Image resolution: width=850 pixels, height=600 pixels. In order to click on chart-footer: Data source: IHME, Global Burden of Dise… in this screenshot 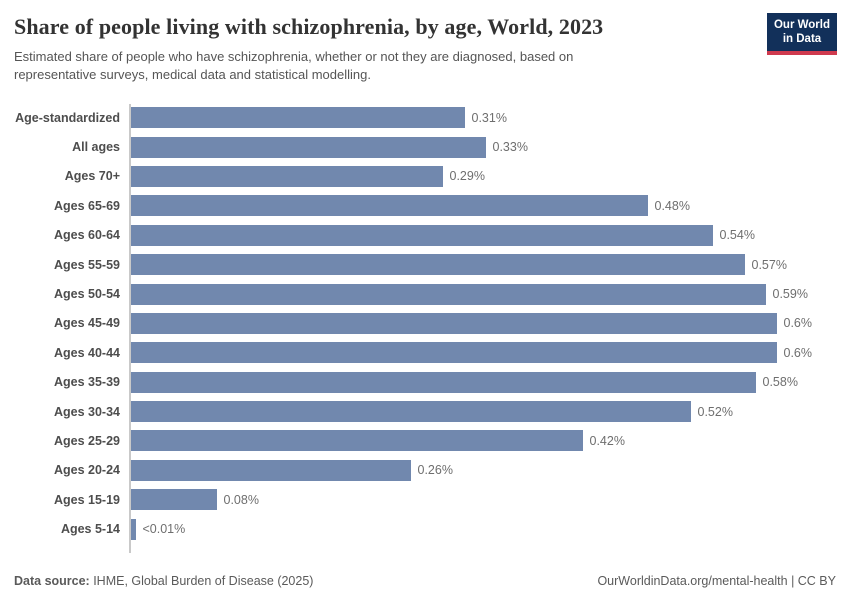, I will do `click(425, 581)`.